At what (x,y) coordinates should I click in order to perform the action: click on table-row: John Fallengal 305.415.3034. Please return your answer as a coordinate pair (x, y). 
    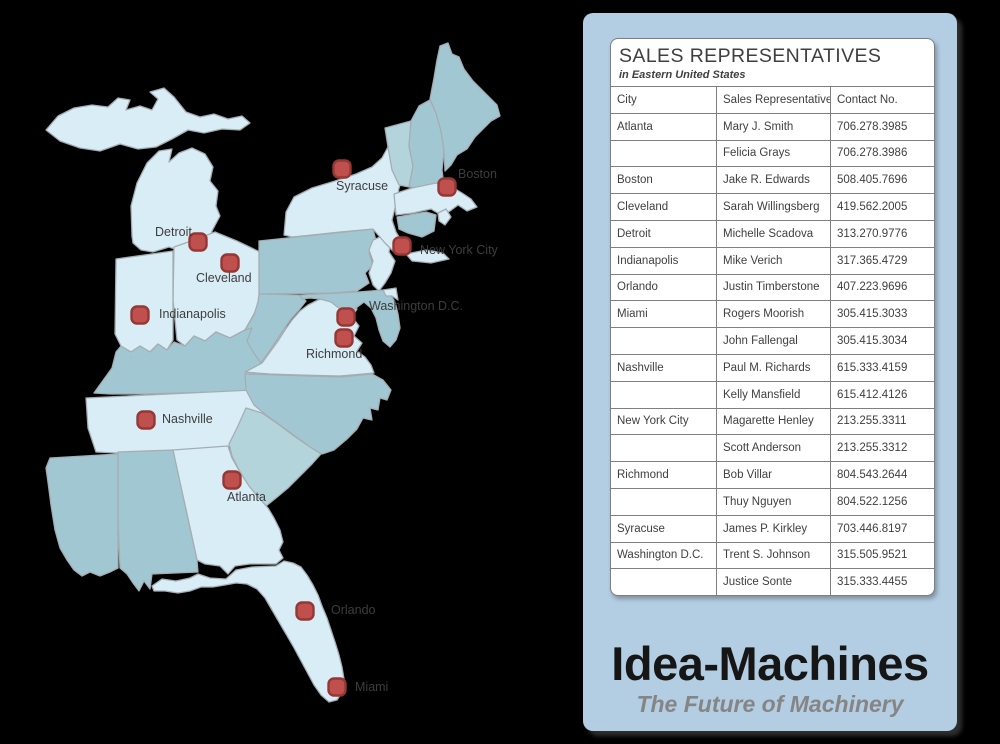
    Looking at the image, I should click on (772, 341).